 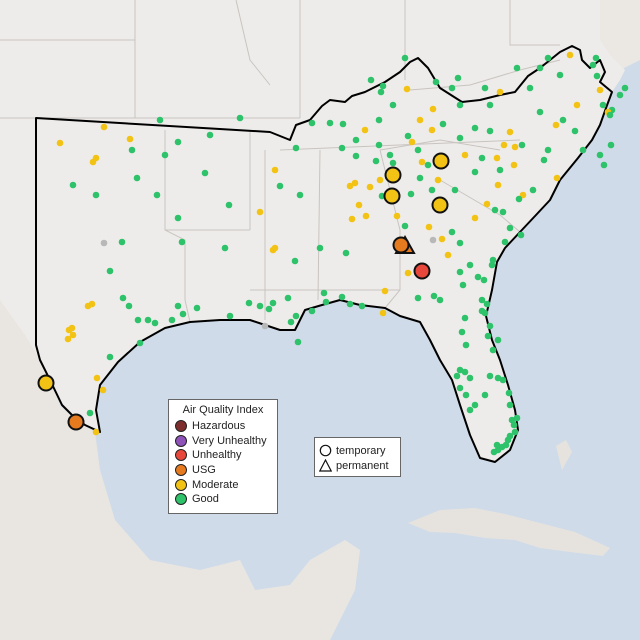 What do you see at coordinates (219, 426) in the screenshot?
I see `legend-label: Hazardous` at bounding box center [219, 426].